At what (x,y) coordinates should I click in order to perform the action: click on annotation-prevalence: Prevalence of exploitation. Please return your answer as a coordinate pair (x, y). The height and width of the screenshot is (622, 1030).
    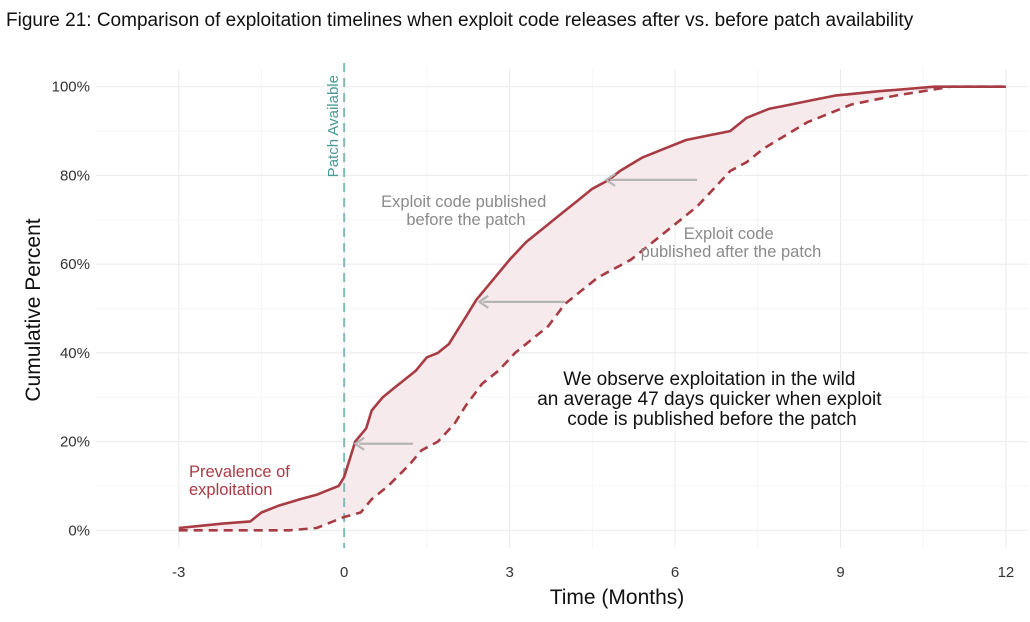
    Looking at the image, I should click on (242, 481).